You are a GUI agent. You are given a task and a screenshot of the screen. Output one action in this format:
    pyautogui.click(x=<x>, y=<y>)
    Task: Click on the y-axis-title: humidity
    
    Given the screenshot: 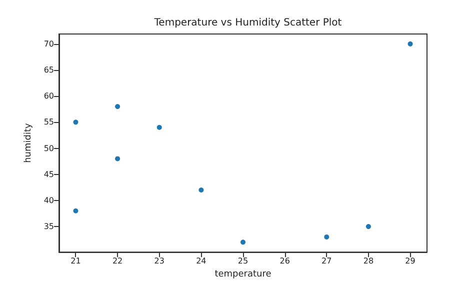 What is the action you would take?
    pyautogui.click(x=28, y=142)
    